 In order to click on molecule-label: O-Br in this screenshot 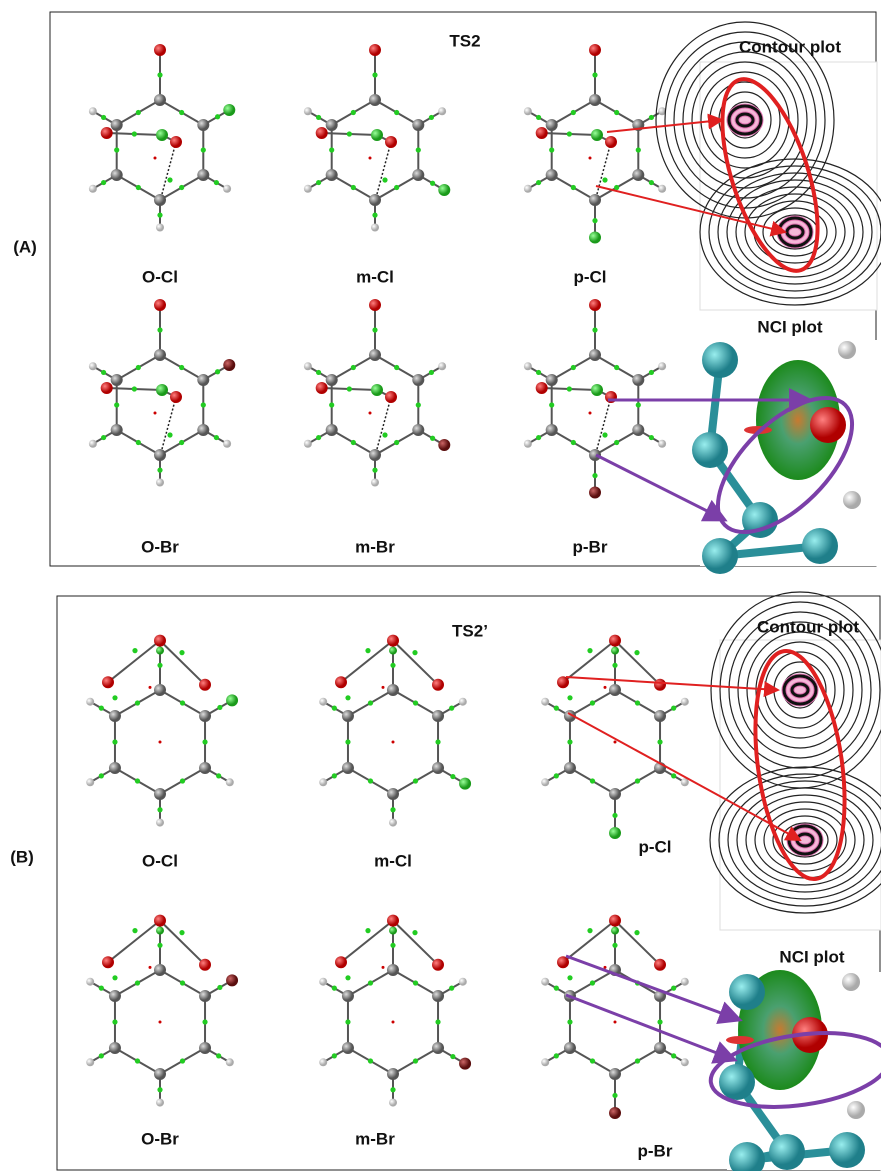, I will do `click(160, 1138)`.